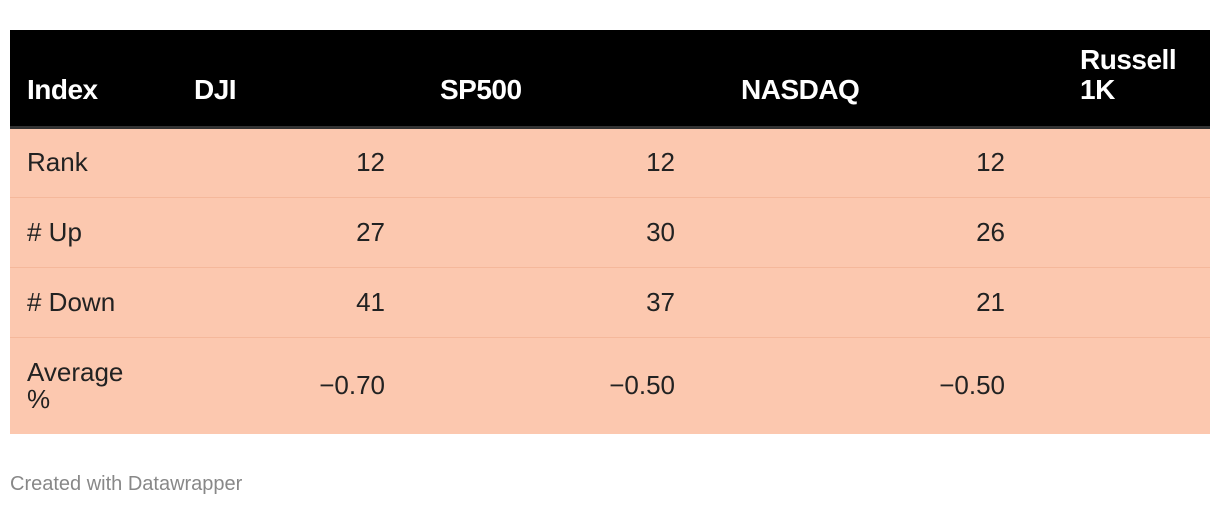  I want to click on column-header-nasdaq: NASDAQ, so click(865, 79).